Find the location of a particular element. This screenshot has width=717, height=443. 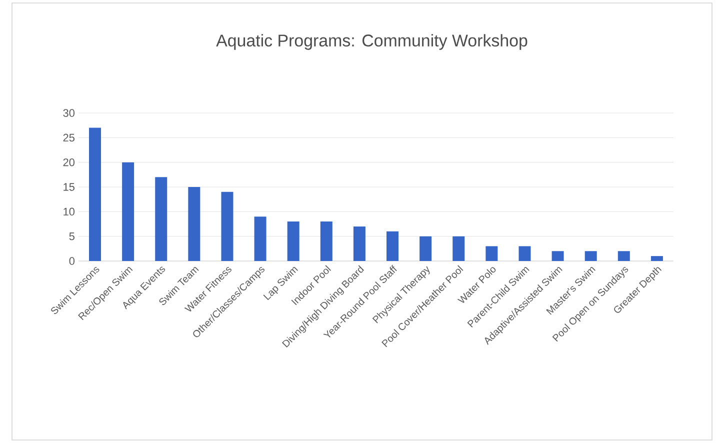

y-tick-label: 25 is located at coordinates (68, 138).